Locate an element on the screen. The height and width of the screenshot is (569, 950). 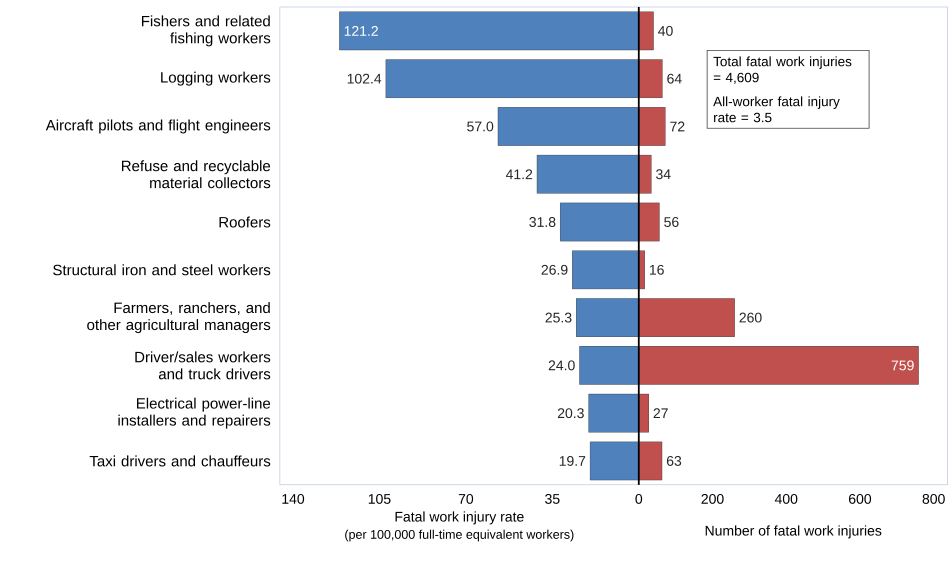
data-label: 31.8 is located at coordinates (542, 222).